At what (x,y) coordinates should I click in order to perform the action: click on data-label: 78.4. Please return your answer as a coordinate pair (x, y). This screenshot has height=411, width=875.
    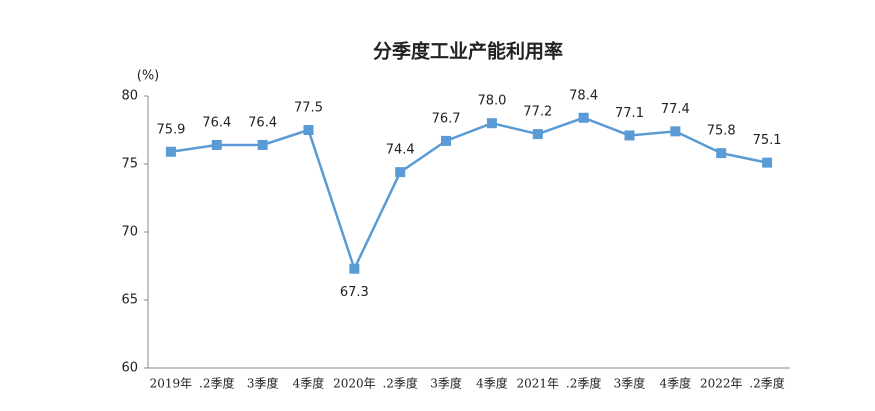
    Looking at the image, I should click on (583, 95).